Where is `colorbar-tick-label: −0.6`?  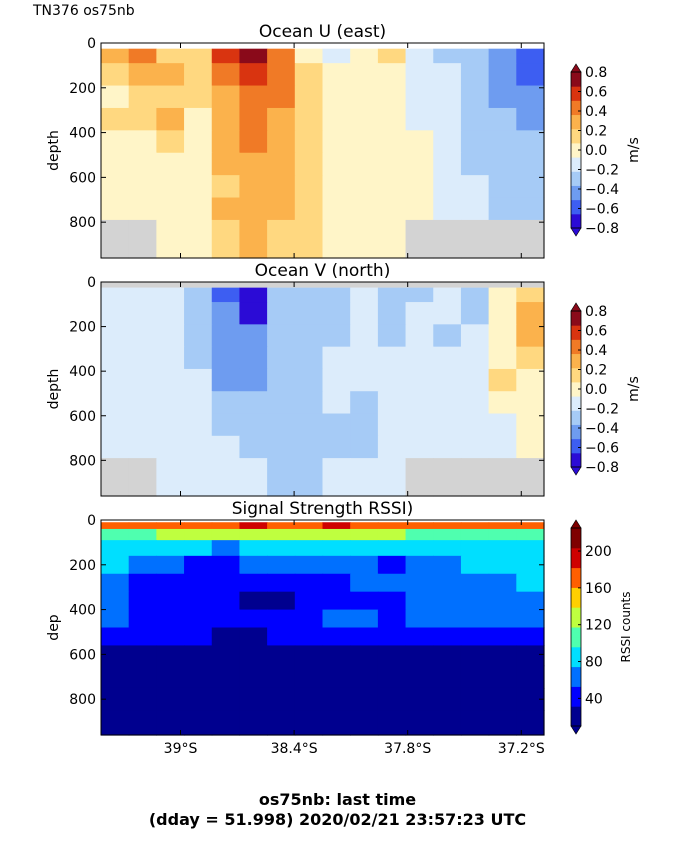
colorbar-tick-label: −0.6 is located at coordinates (602, 449).